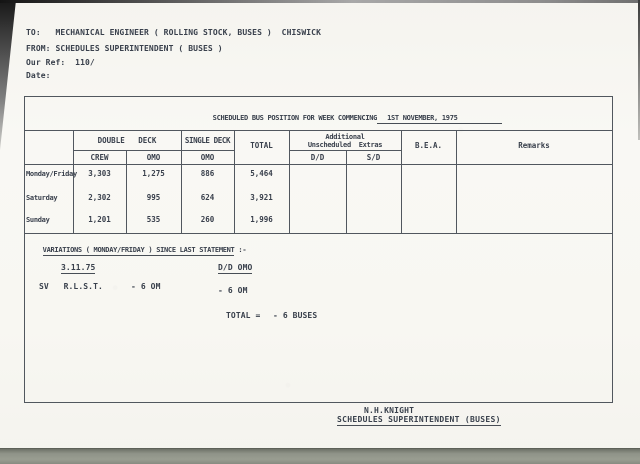 The width and height of the screenshot is (640, 464). Describe the element at coordinates (99, 157) in the screenshot. I see `header-crew: CREW` at that location.